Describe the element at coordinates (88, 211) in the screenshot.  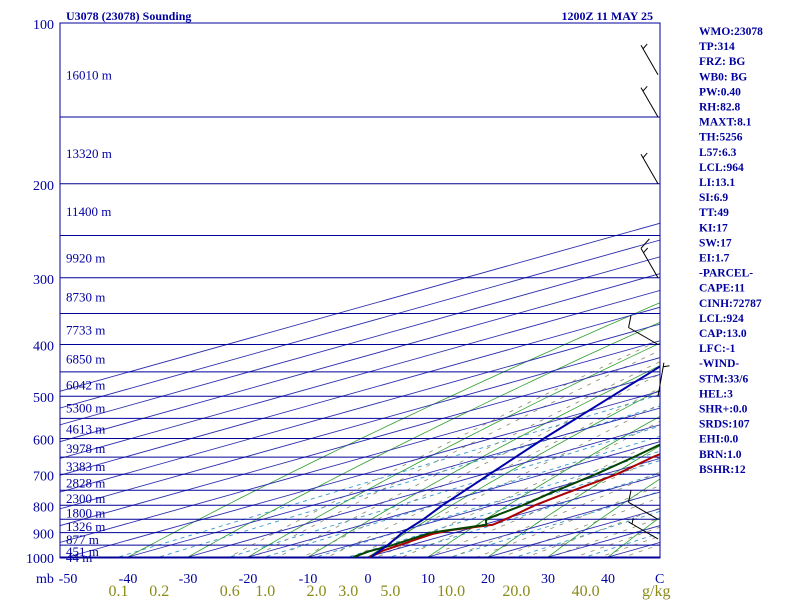
I see `height-label: 11400 m` at that location.